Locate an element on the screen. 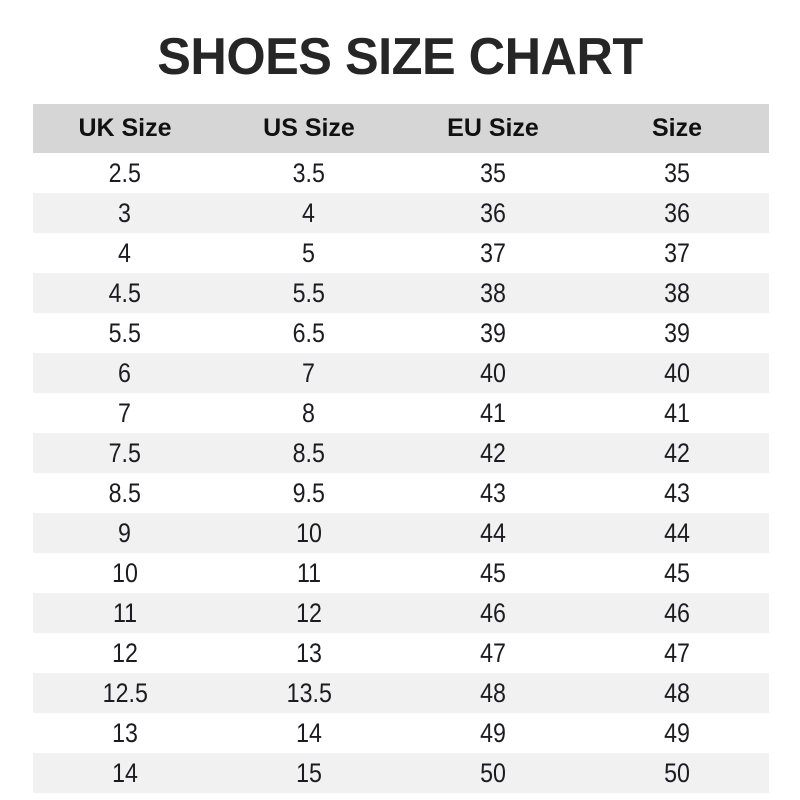 The height and width of the screenshot is (800, 800). cell-value: 42 is located at coordinates (677, 453).